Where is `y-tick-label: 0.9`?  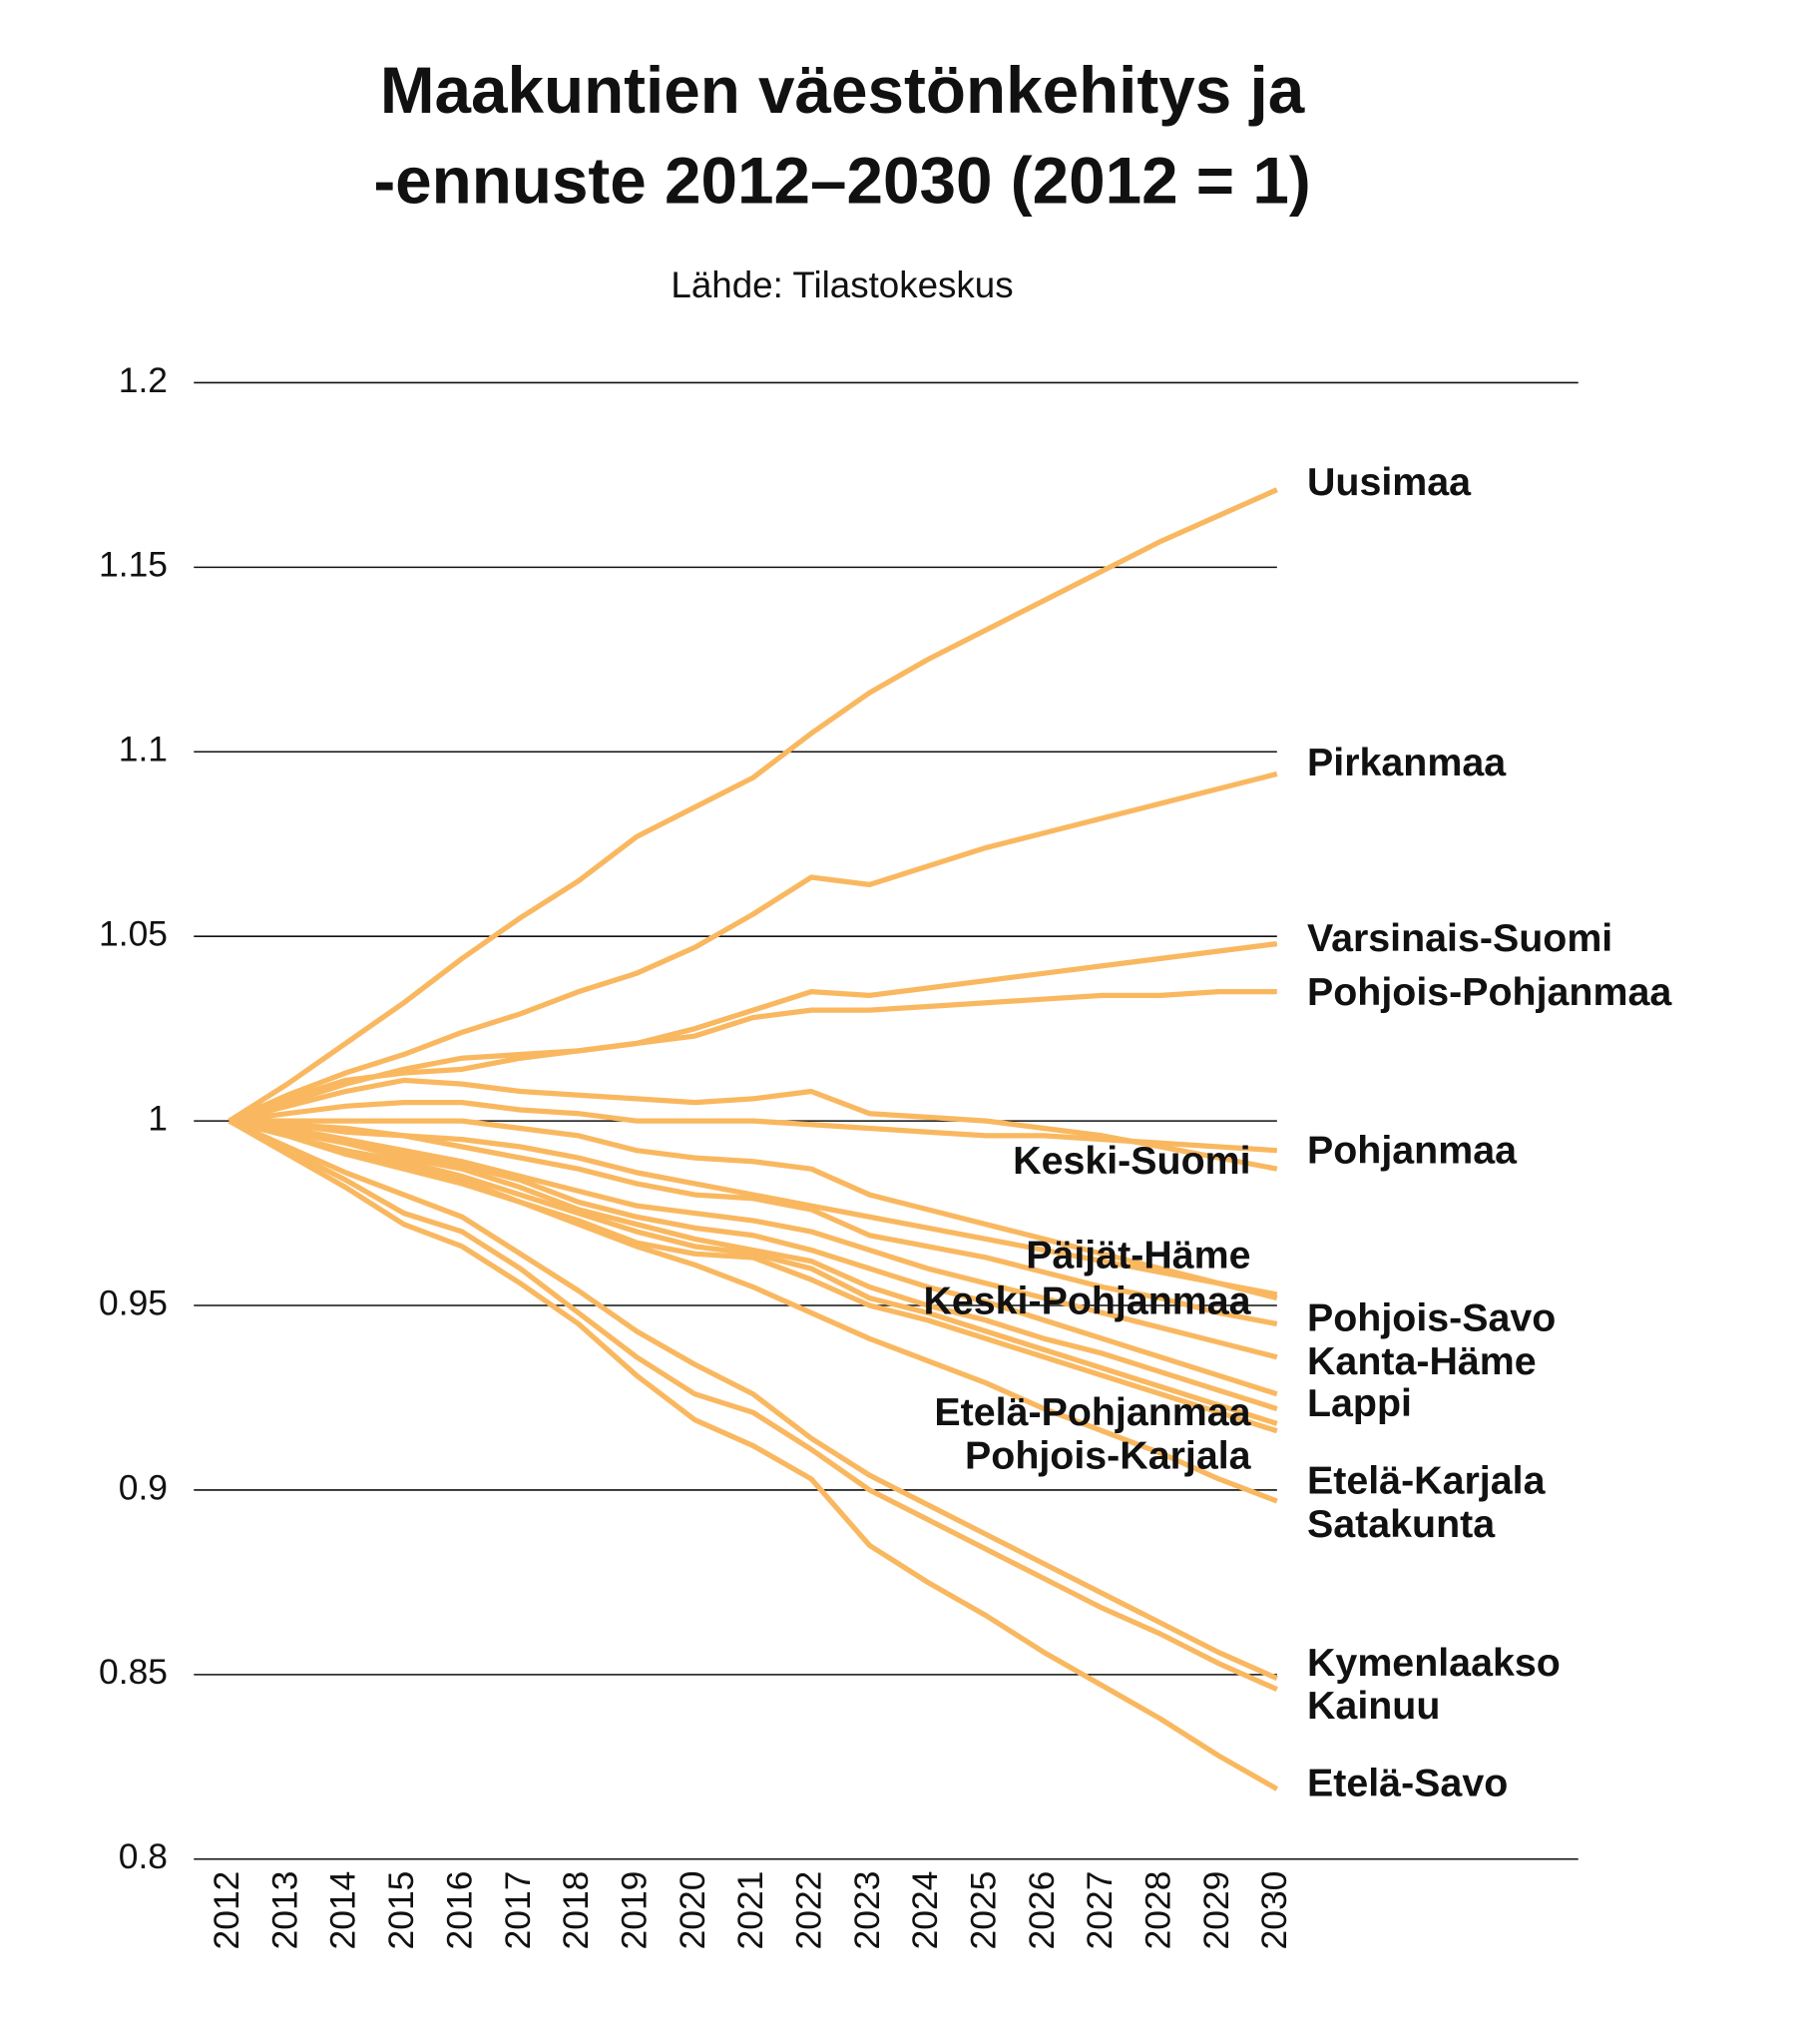
y-tick-label: 0.9 is located at coordinates (143, 1487).